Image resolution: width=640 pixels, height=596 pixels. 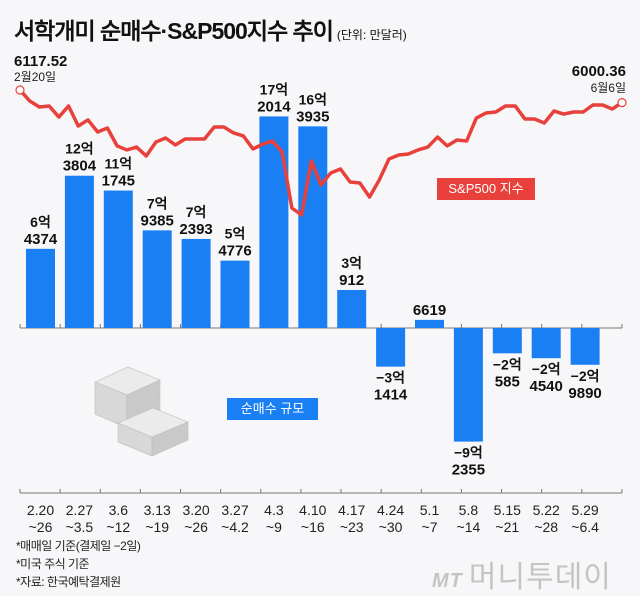 What do you see at coordinates (351, 280) in the screenshot?
I see `bar-label-man-8: 912` at bounding box center [351, 280].